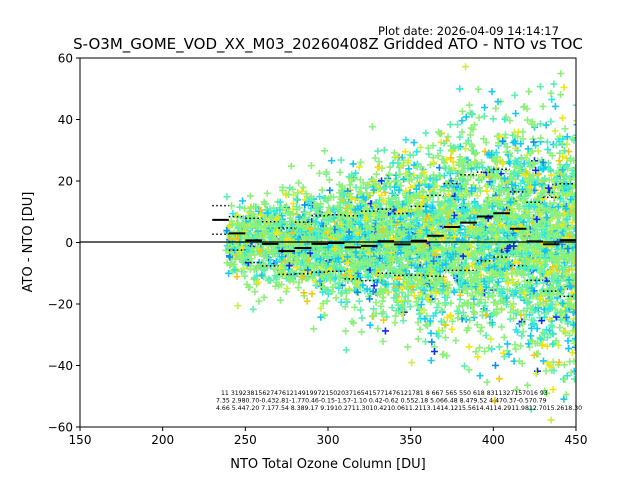 This screenshot has height=480, width=640. What do you see at coordinates (65, 182) in the screenshot?
I see `y-tick-label: 20` at bounding box center [65, 182].